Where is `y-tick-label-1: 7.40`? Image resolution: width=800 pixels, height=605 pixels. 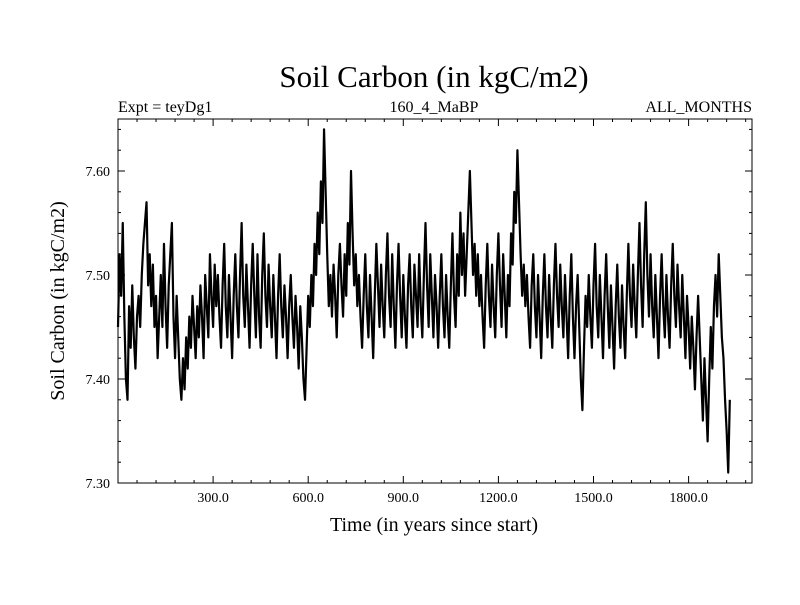 y-tick-label-1: 7.40 is located at coordinates (98, 380).